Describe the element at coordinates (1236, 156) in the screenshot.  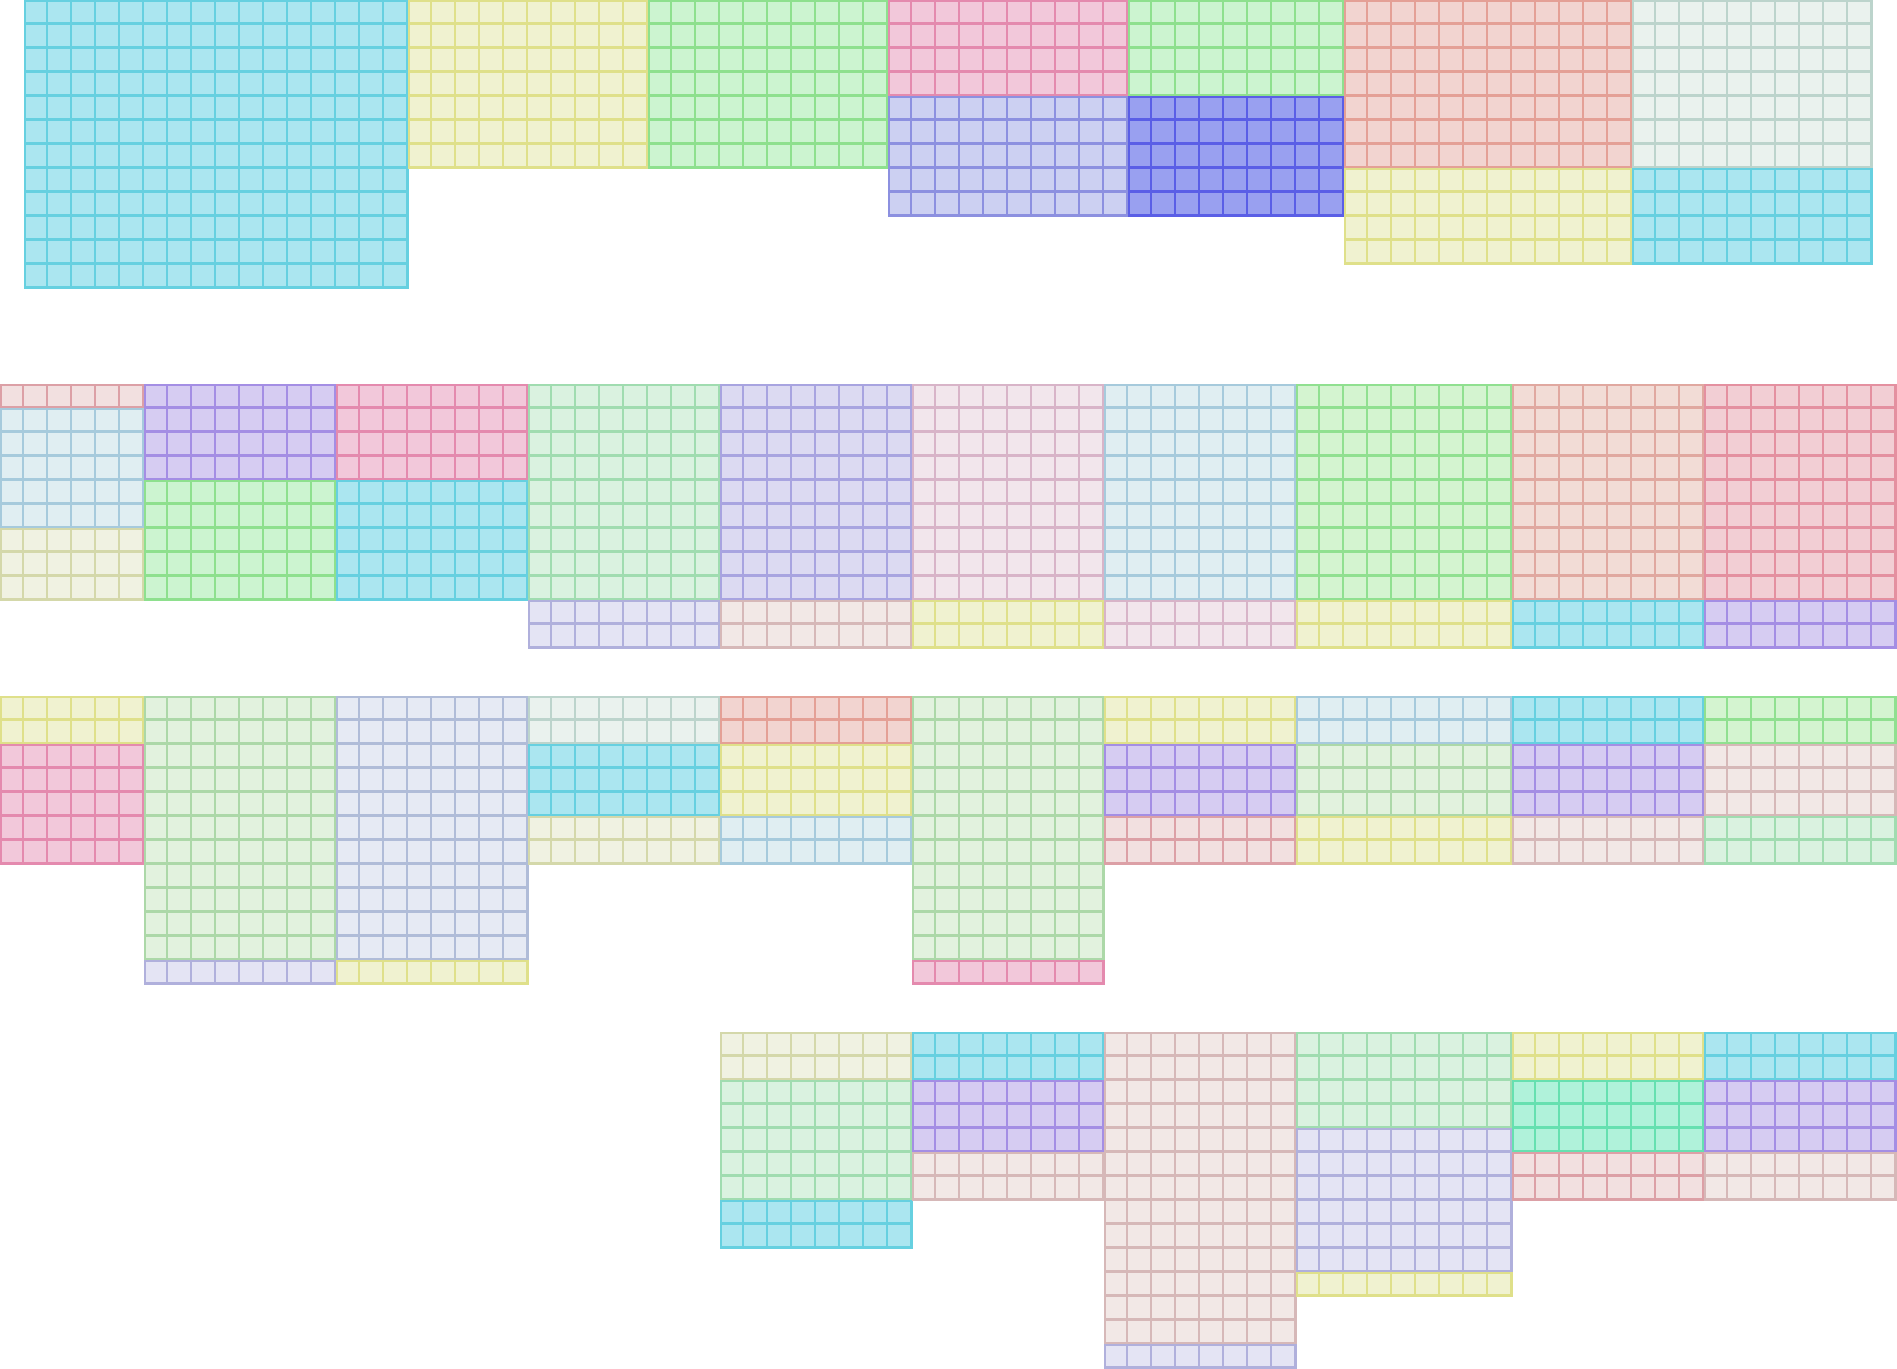
I see `grid-block-blue` at that location.